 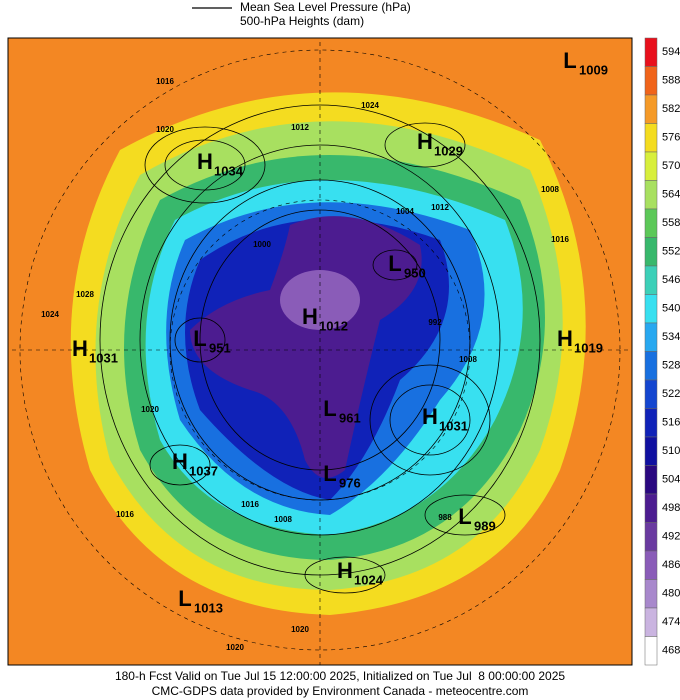 What do you see at coordinates (671, 337) in the screenshot?
I see `colorbar-label: 534` at bounding box center [671, 337].